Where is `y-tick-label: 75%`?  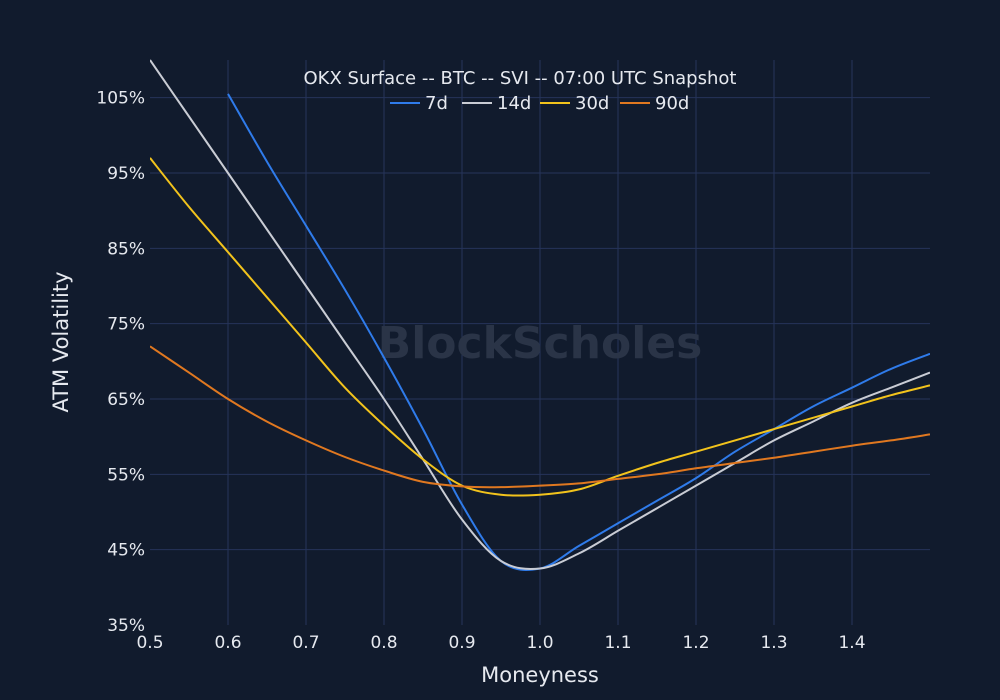
y-tick-label: 75% is located at coordinates (126, 325).